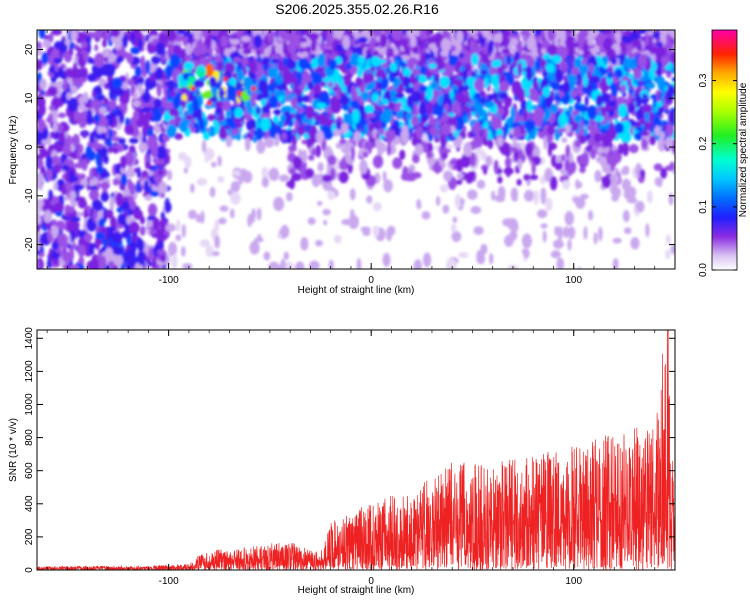 The height and width of the screenshot is (600, 750). What do you see at coordinates (29, 244) in the screenshot?
I see `heatmap-y-tick-label: -20` at bounding box center [29, 244].